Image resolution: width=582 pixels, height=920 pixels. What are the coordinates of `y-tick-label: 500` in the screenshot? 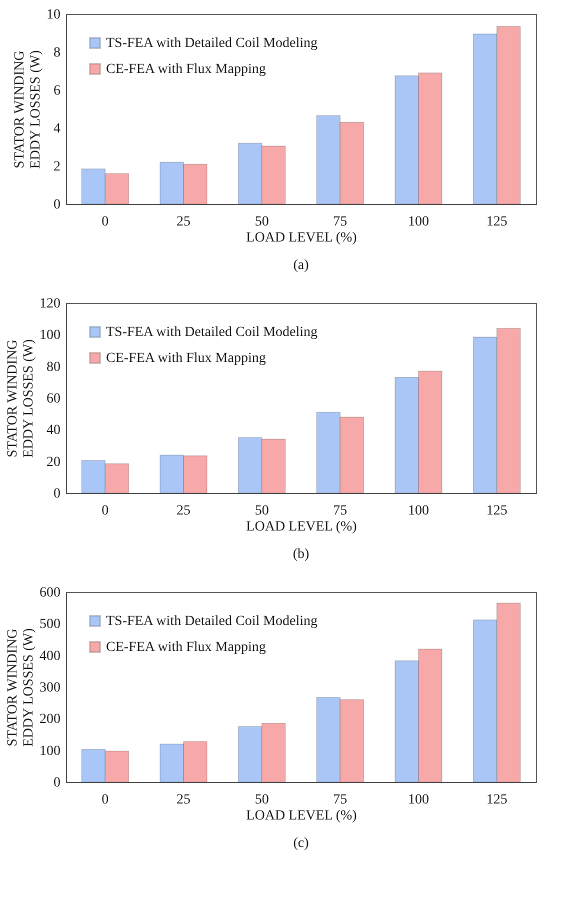 It's located at (50, 624).